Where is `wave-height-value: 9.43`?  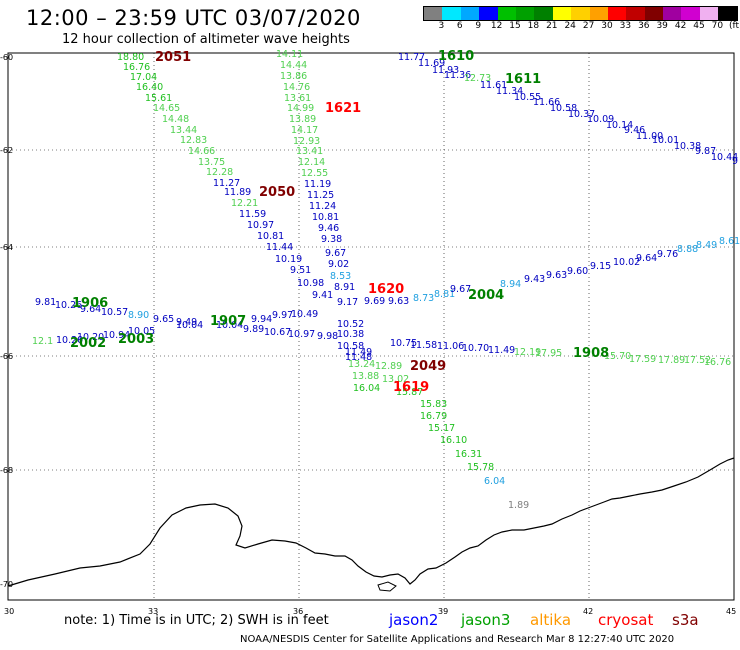
wave-height-value: 9.43 is located at coordinates (535, 279).